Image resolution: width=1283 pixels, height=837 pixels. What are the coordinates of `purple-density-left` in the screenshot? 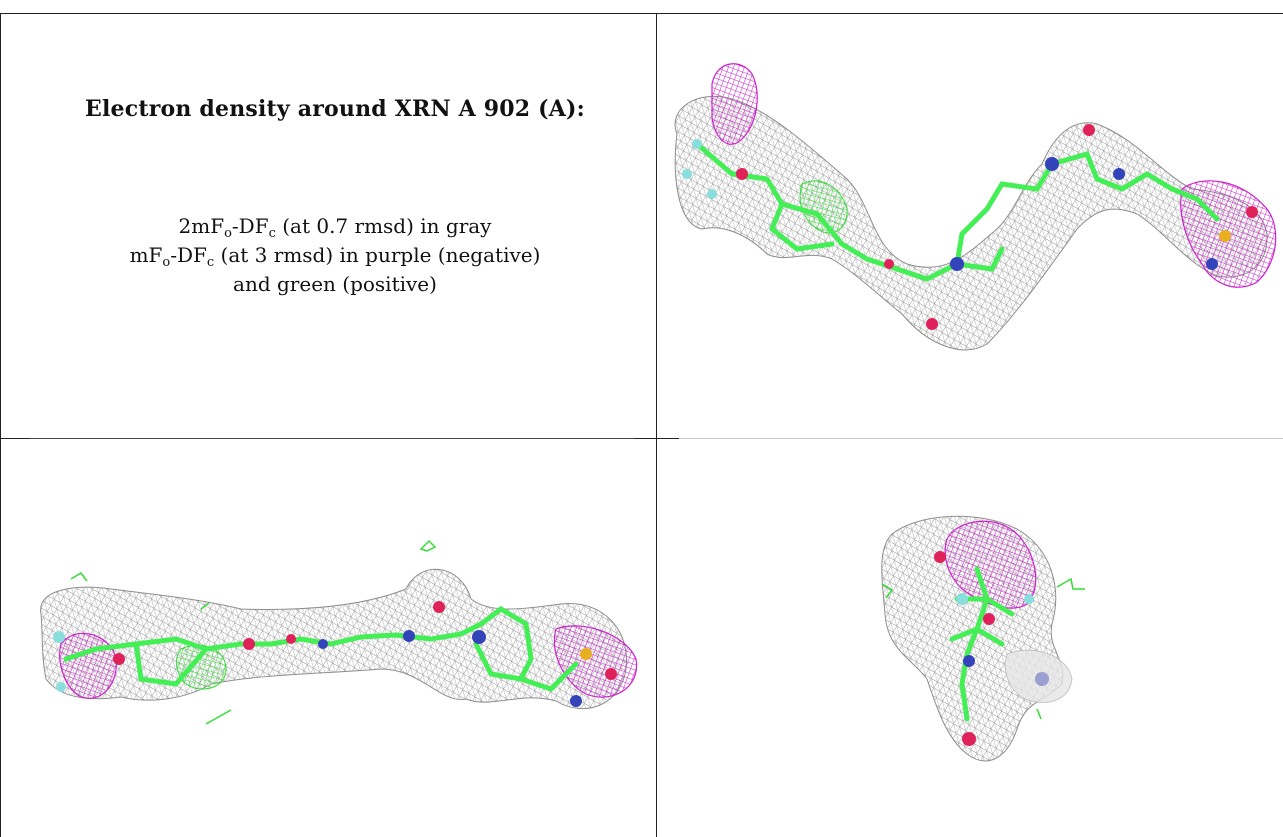 It's located at (734, 104).